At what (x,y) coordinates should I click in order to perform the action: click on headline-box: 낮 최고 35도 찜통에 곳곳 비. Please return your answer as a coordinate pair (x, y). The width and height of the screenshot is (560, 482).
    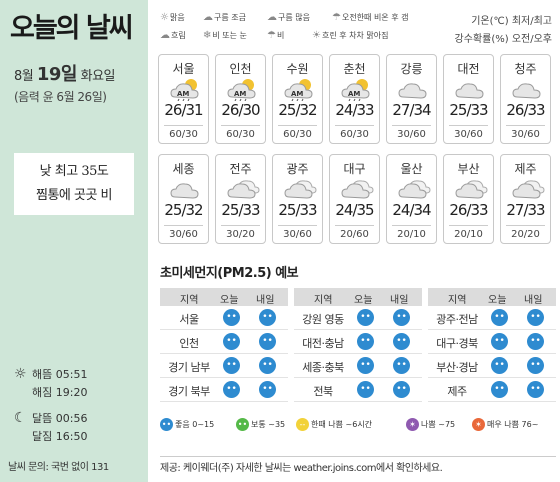
    Looking at the image, I should click on (74, 184).